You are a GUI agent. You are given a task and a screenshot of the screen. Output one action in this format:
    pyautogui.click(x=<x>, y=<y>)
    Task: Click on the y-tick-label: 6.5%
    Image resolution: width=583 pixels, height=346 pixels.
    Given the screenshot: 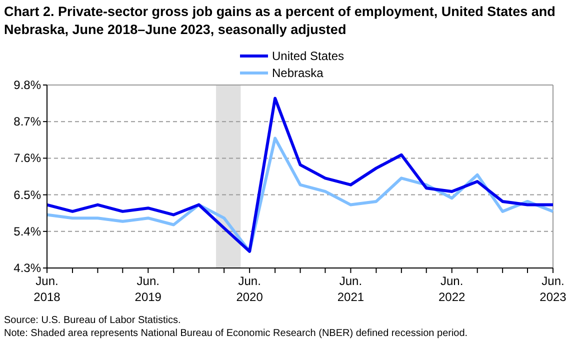 What is the action you would take?
    pyautogui.click(x=28, y=195)
    